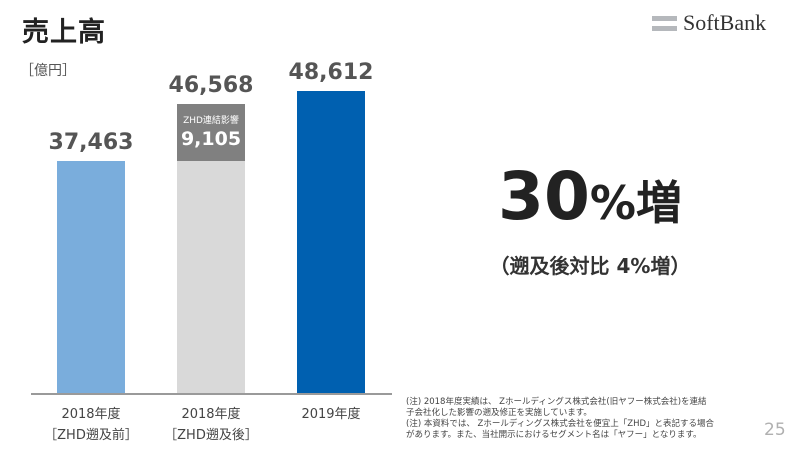 The height and width of the screenshot is (450, 800). Describe the element at coordinates (590, 266) in the screenshot. I see `growth-subtext: （遡及後対比 4%増）` at that location.